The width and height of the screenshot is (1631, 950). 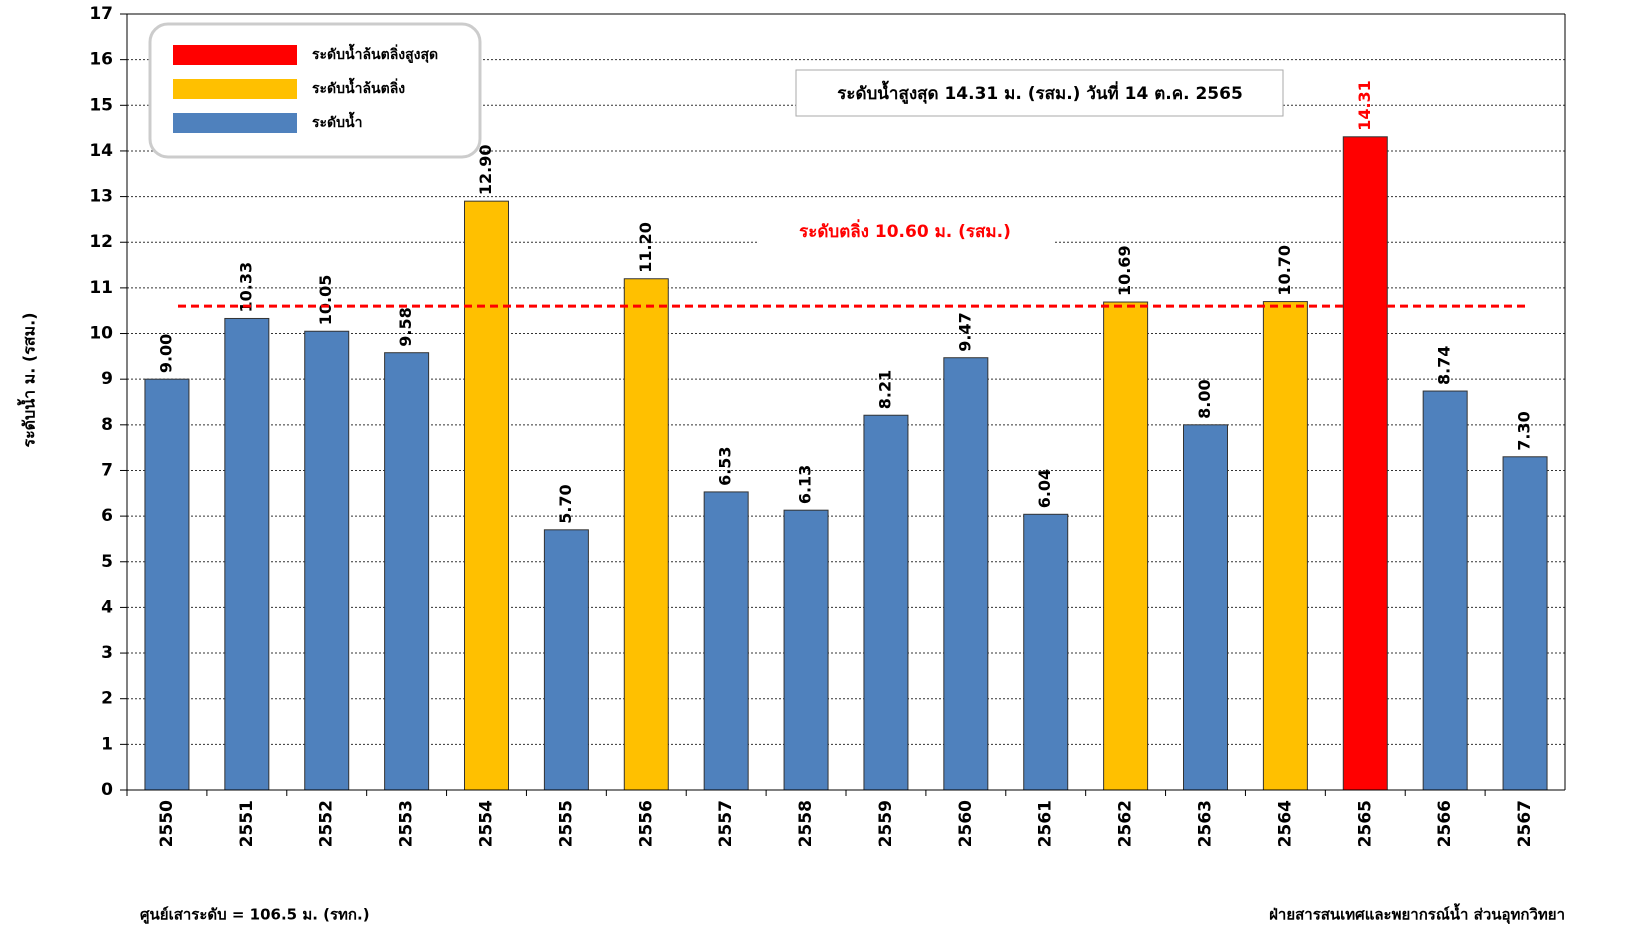 I want to click on y-tick-label: 5, so click(x=107, y=562).